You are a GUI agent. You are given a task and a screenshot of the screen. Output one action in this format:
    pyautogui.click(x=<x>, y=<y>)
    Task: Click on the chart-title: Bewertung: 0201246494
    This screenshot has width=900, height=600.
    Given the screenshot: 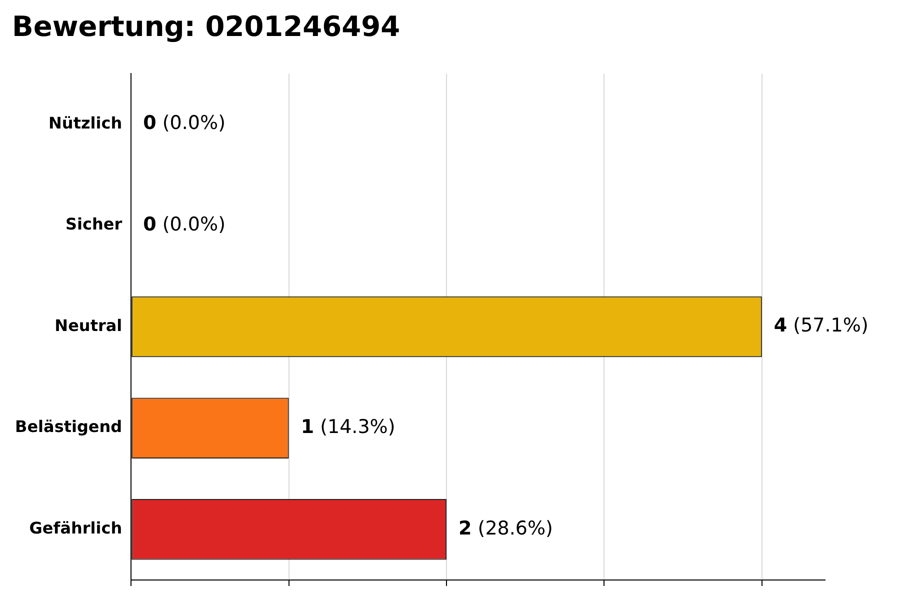 What is the action you would take?
    pyautogui.click(x=206, y=27)
    